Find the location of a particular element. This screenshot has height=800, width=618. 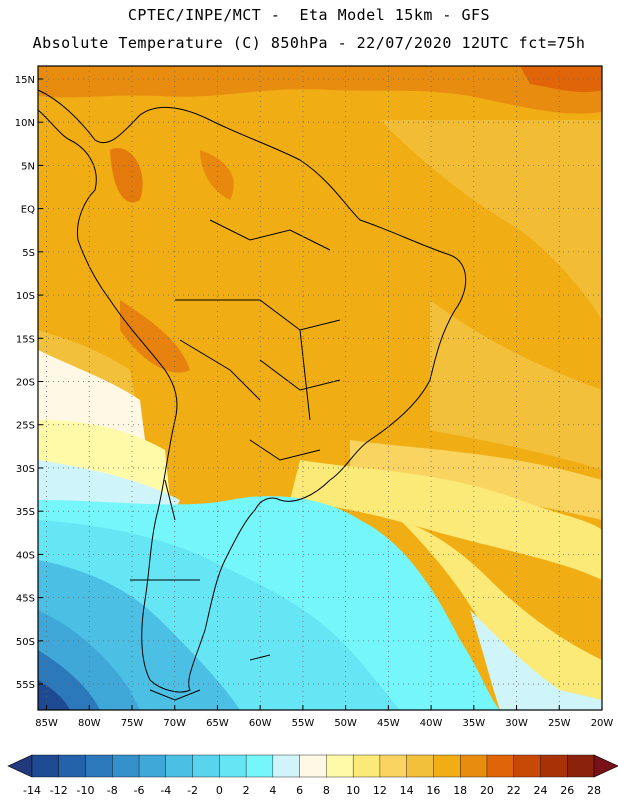

lon-tick-label: 70W is located at coordinates (174, 723).